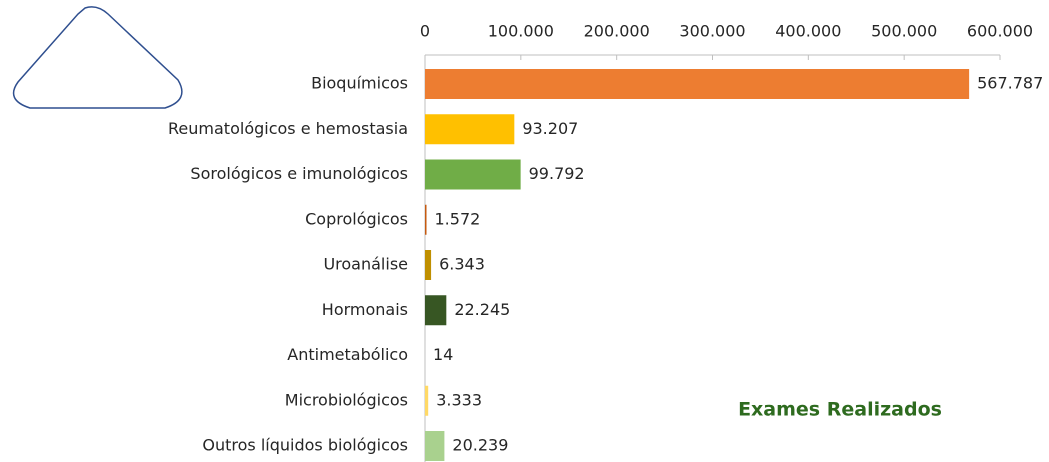  I want to click on value-label: 567.787, so click(1010, 83).